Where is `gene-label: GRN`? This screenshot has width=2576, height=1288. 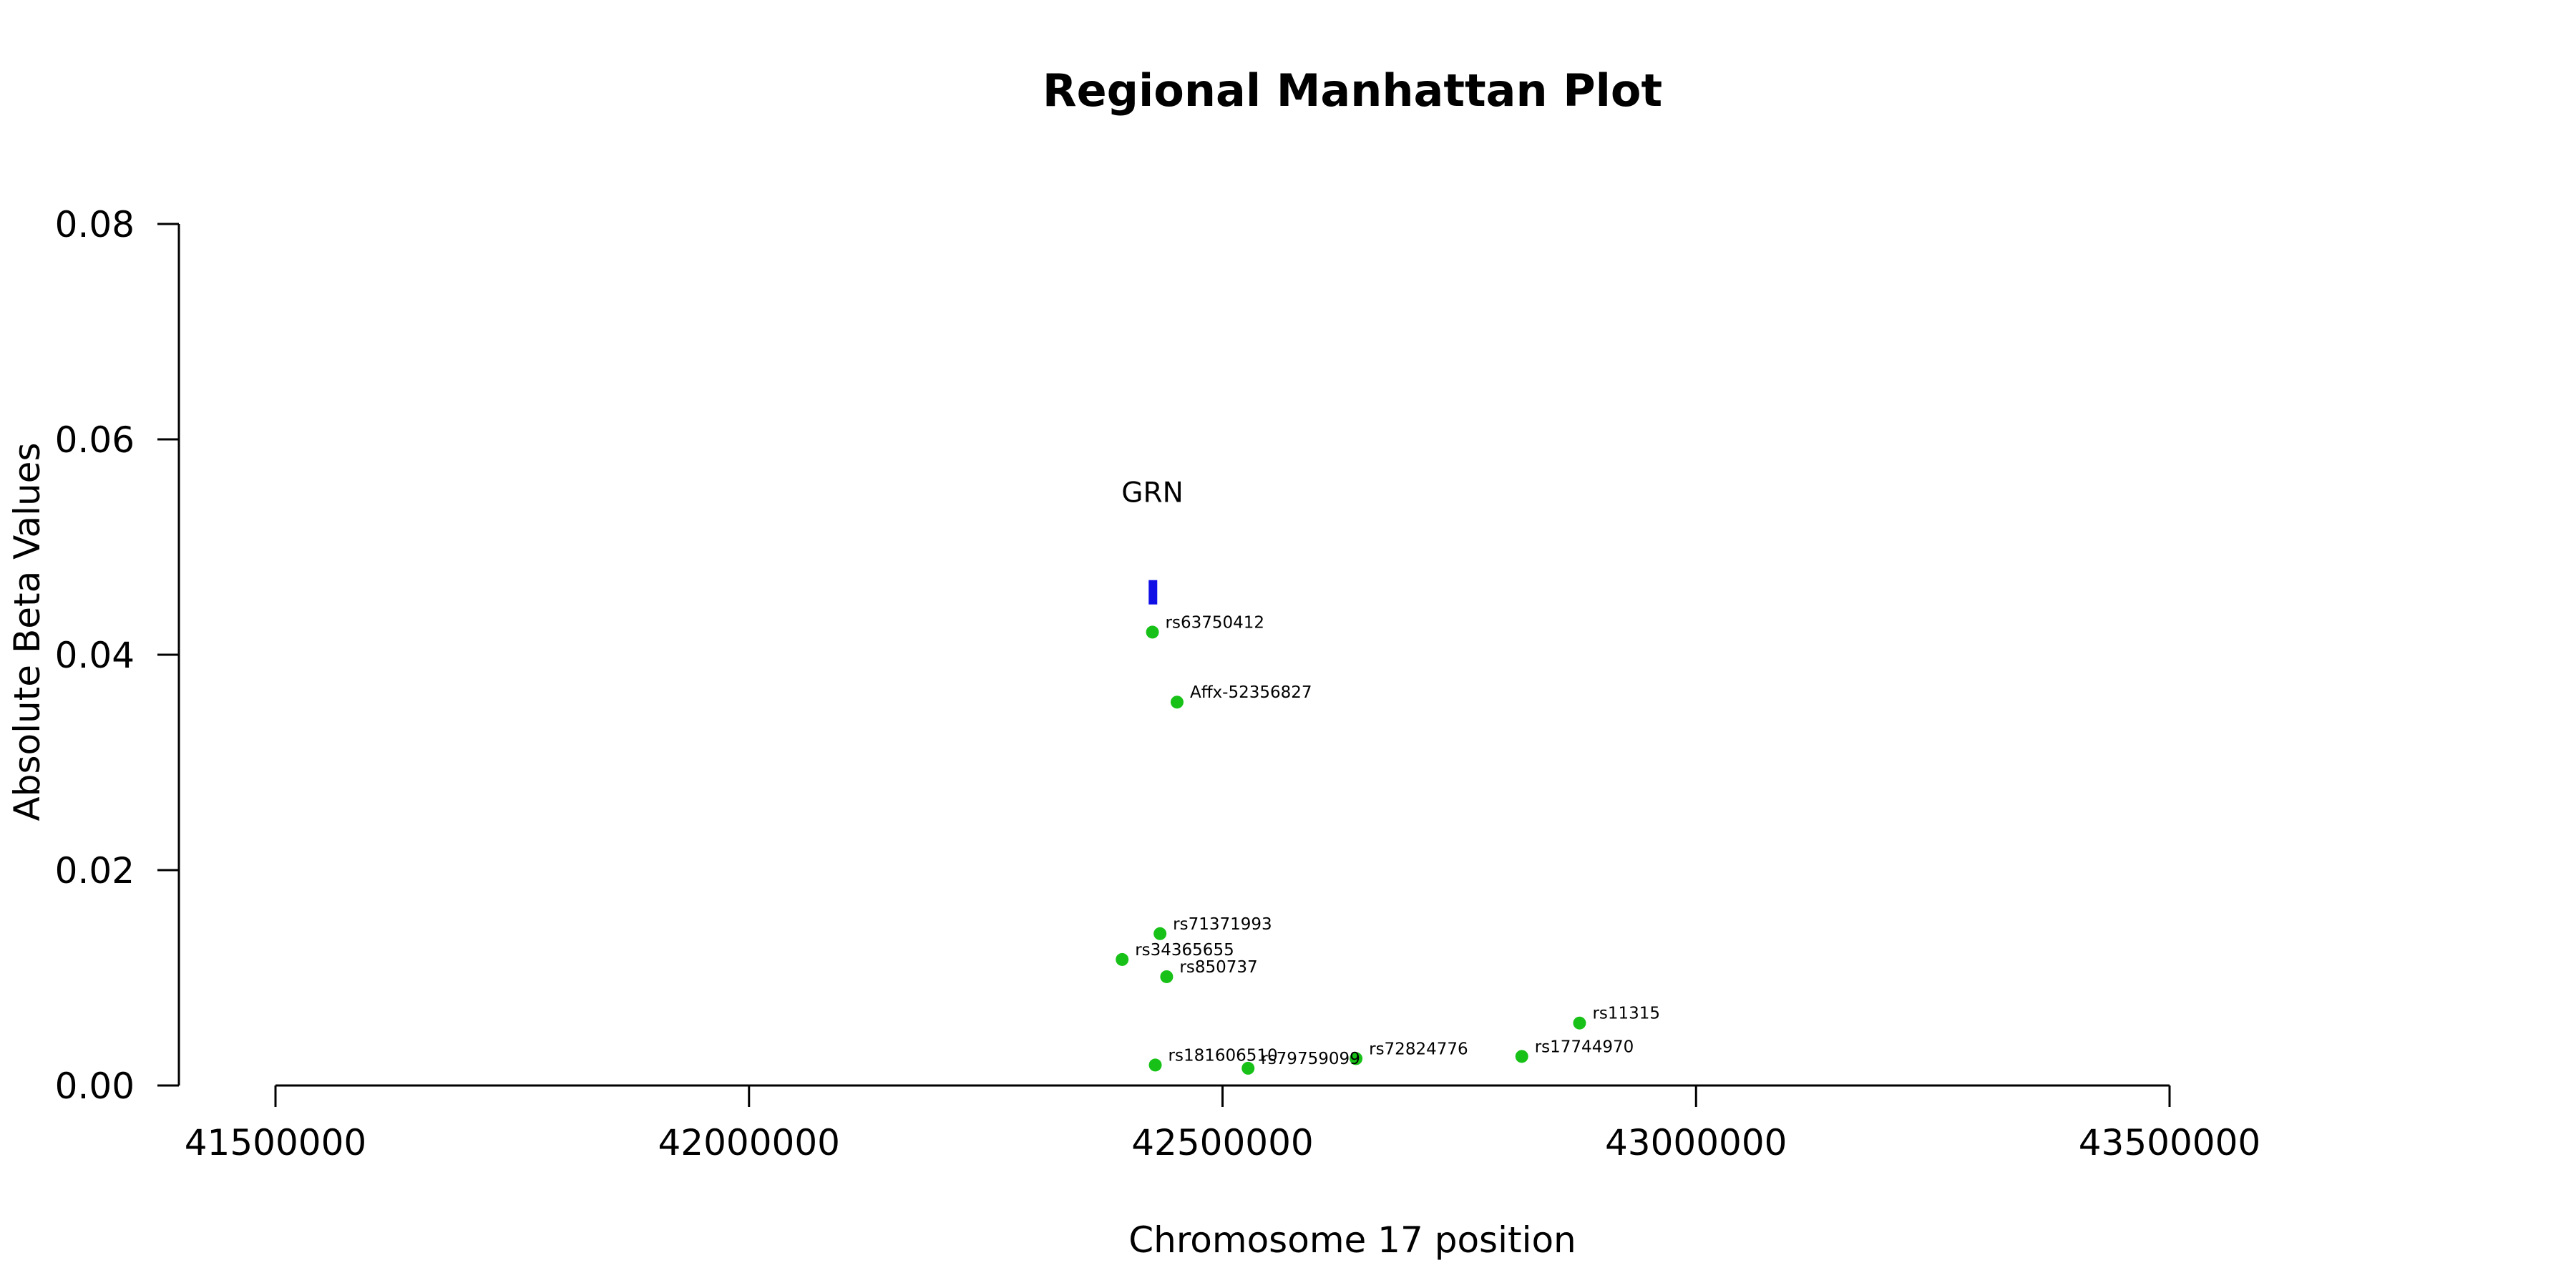
gene-label: GRN is located at coordinates (1152, 493).